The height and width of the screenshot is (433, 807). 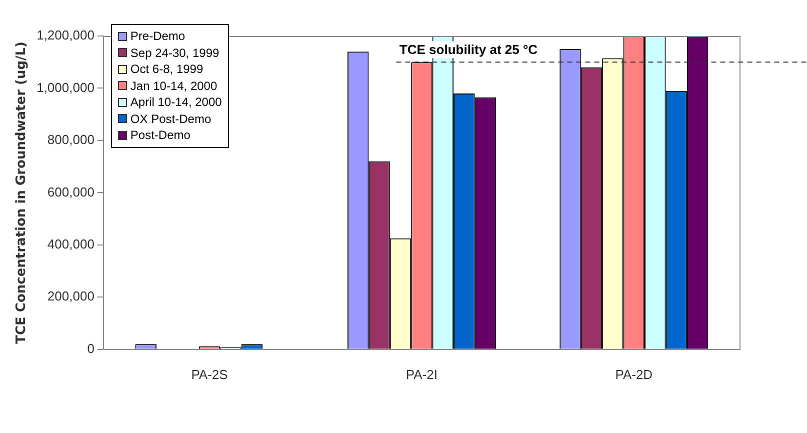 What do you see at coordinates (22, 193) in the screenshot?
I see `y-axis-title: TCE Concentration in Groundwater (ug/L)` at bounding box center [22, 193].